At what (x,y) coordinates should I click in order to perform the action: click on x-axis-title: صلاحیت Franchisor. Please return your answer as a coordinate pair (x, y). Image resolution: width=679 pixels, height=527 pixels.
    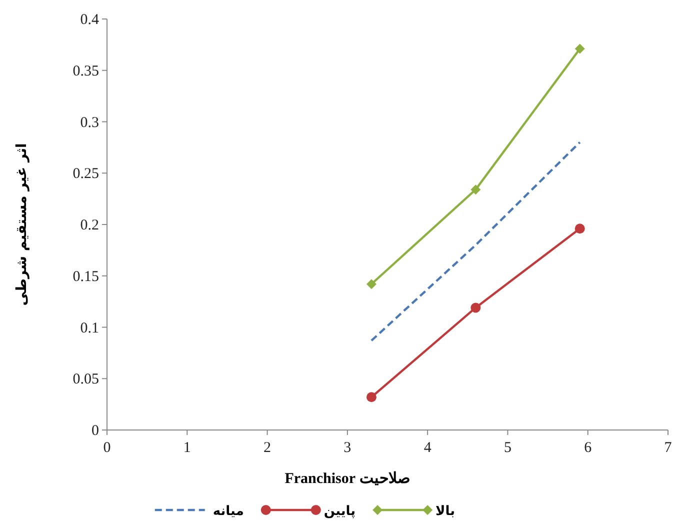
    Looking at the image, I should click on (347, 479).